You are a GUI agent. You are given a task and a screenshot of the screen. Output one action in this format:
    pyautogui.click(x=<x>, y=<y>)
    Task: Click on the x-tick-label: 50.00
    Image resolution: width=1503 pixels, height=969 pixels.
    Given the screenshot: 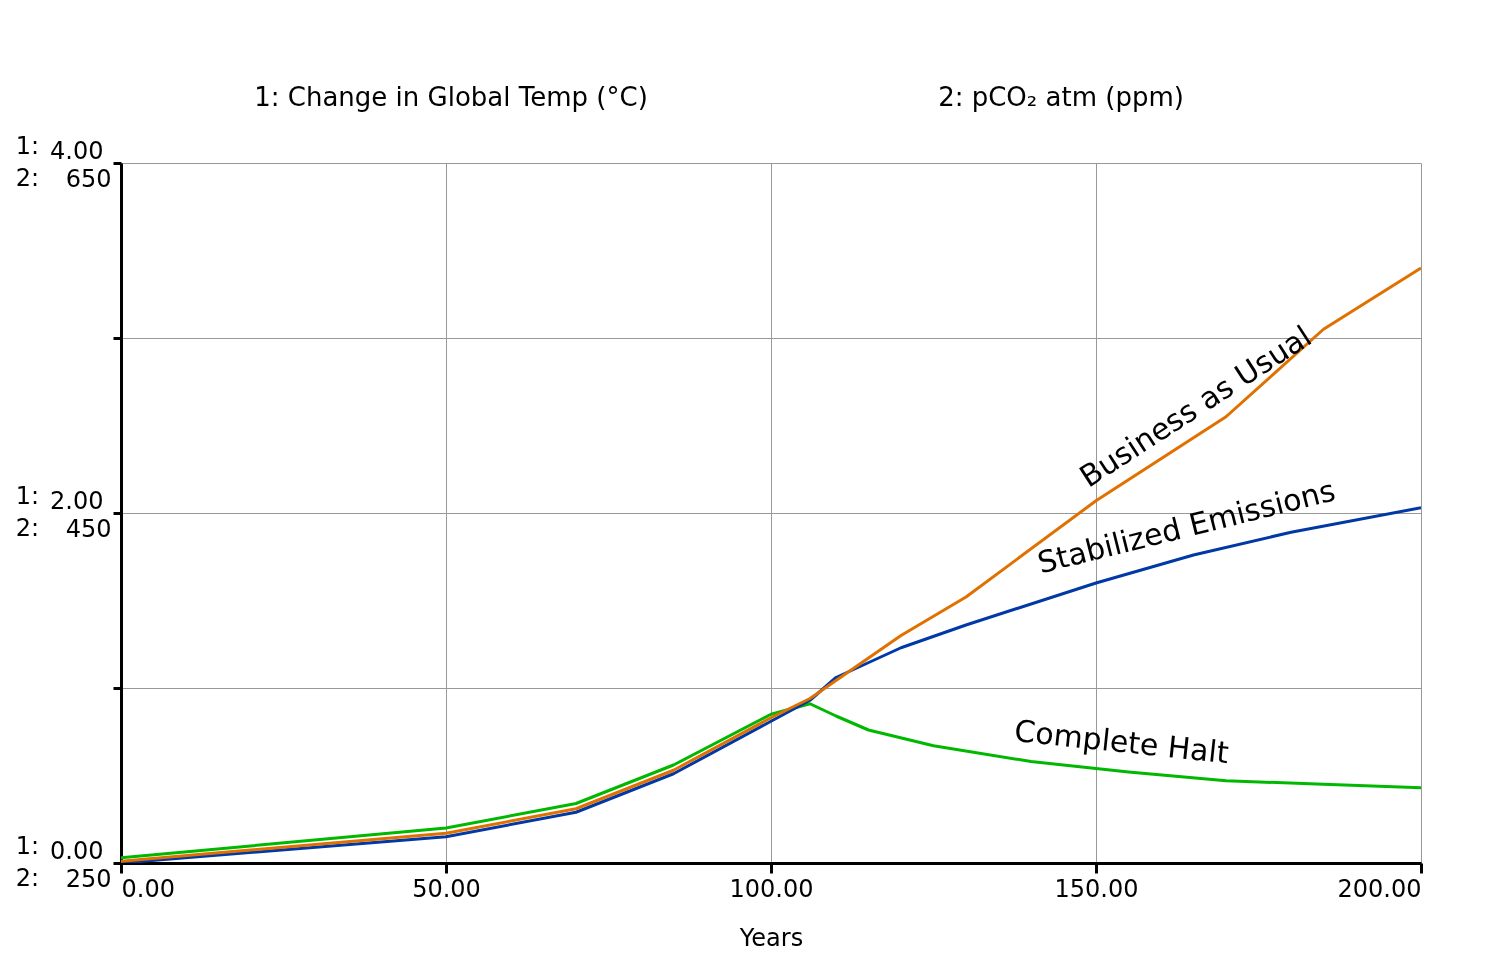 What is the action you would take?
    pyautogui.click(x=446, y=888)
    